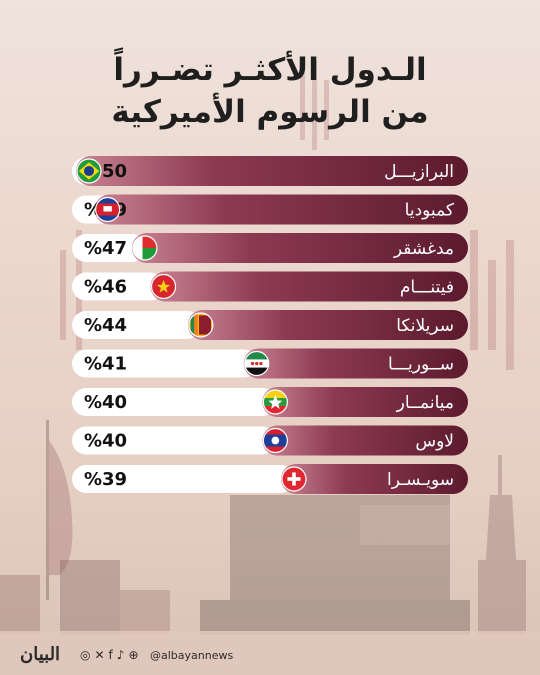 The image size is (540, 675). What do you see at coordinates (270, 112) in the screenshot?
I see `title-line-2: من الرسوم الأميركية` at bounding box center [270, 112].